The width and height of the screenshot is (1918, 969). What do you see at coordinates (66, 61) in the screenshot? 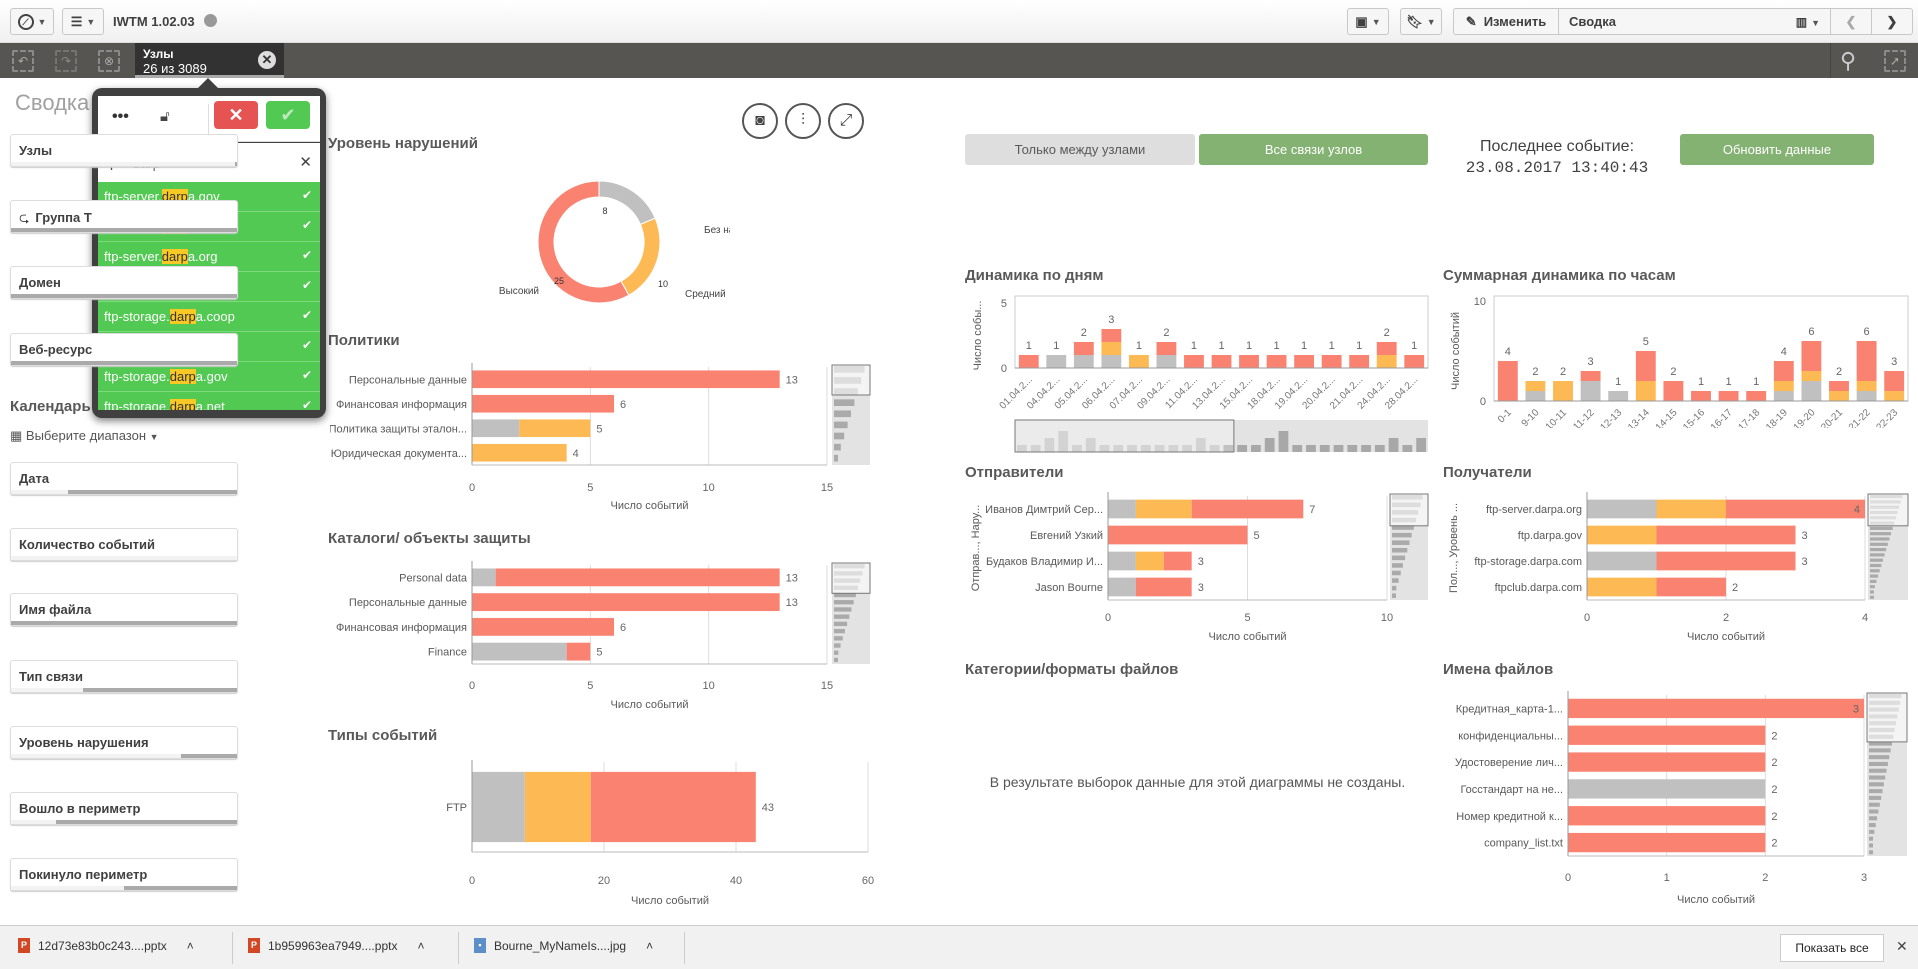
I see `step-forward-icon: ↷` at bounding box center [66, 61].